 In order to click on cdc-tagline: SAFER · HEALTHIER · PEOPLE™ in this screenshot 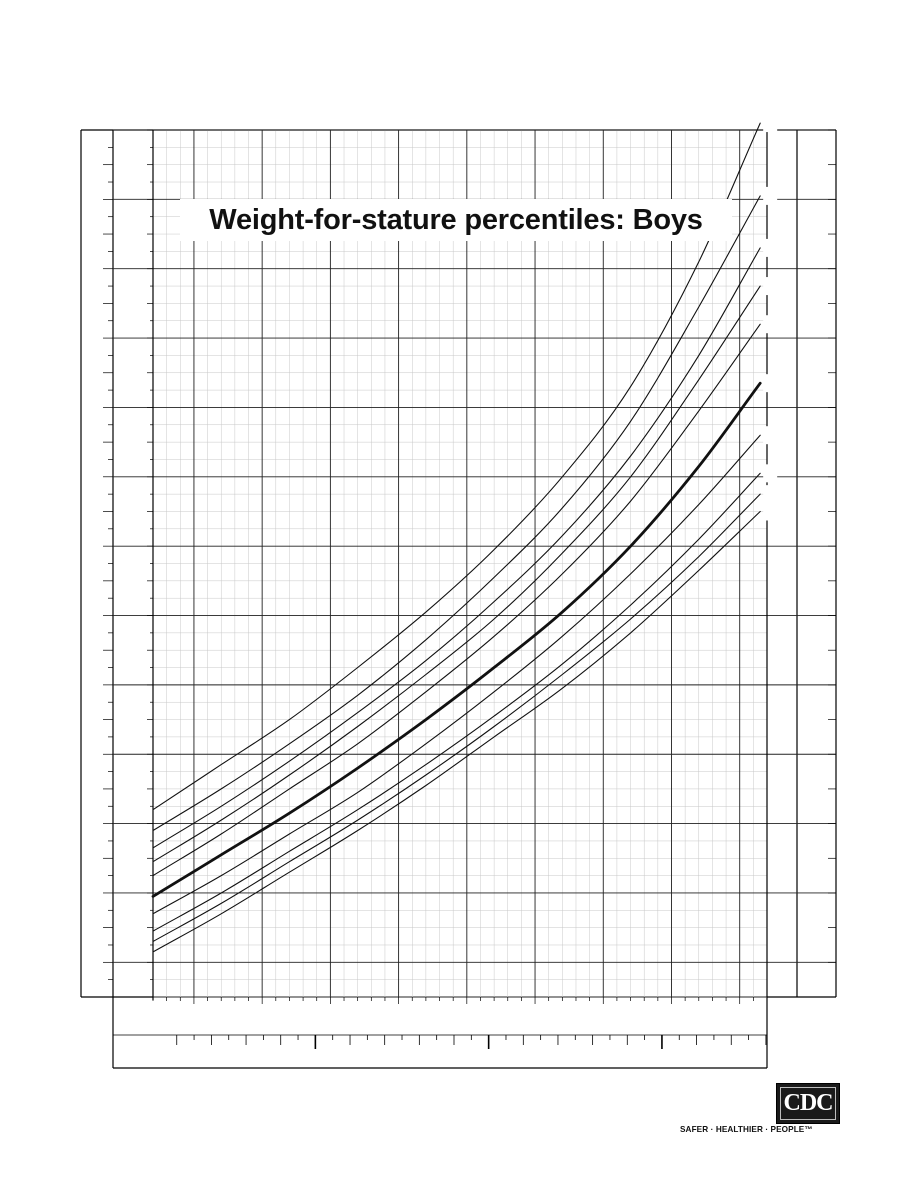, I will do `click(746, 1129)`.